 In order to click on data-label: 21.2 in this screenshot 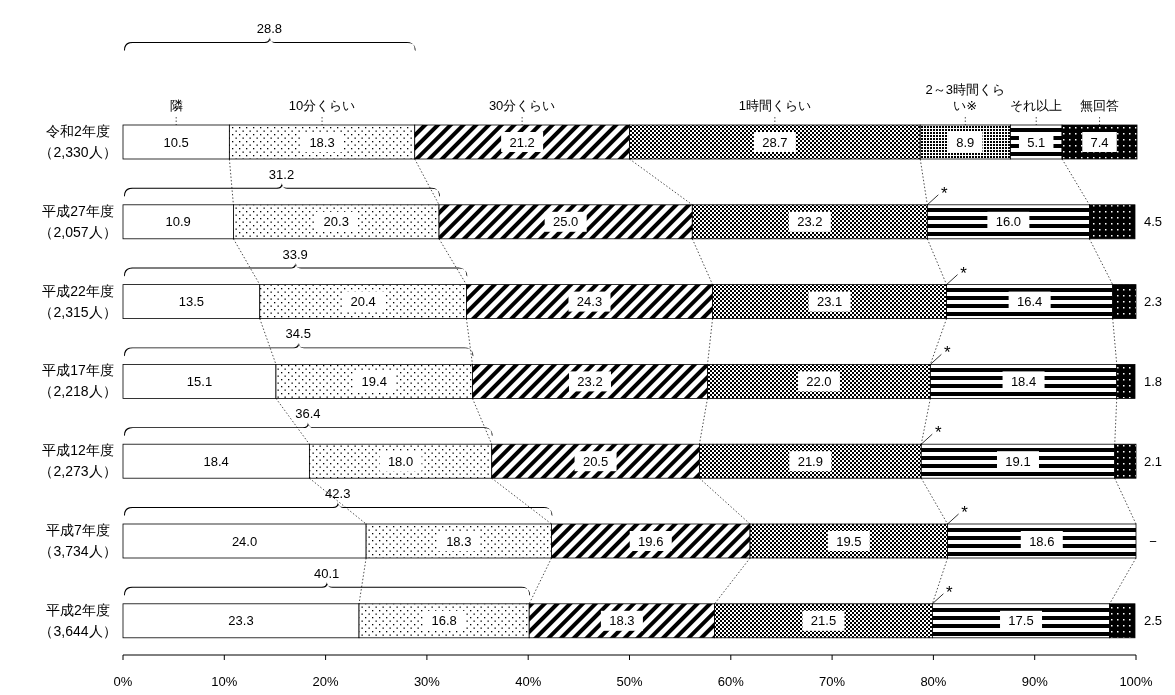, I will do `click(522, 142)`.